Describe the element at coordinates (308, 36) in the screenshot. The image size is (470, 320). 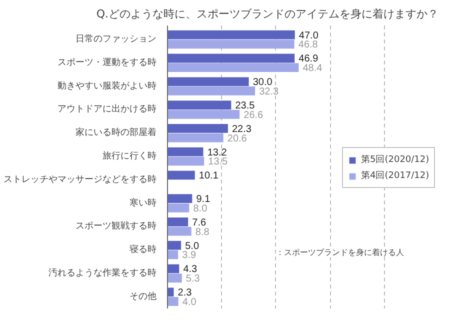
I see `data-label: 47.0` at that location.